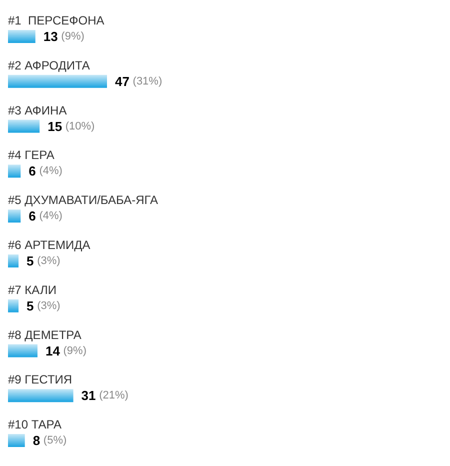 This screenshot has width=450, height=466. Describe the element at coordinates (49, 245) in the screenshot. I see `y-tick-label: #6 АРТЕМИДА` at that location.